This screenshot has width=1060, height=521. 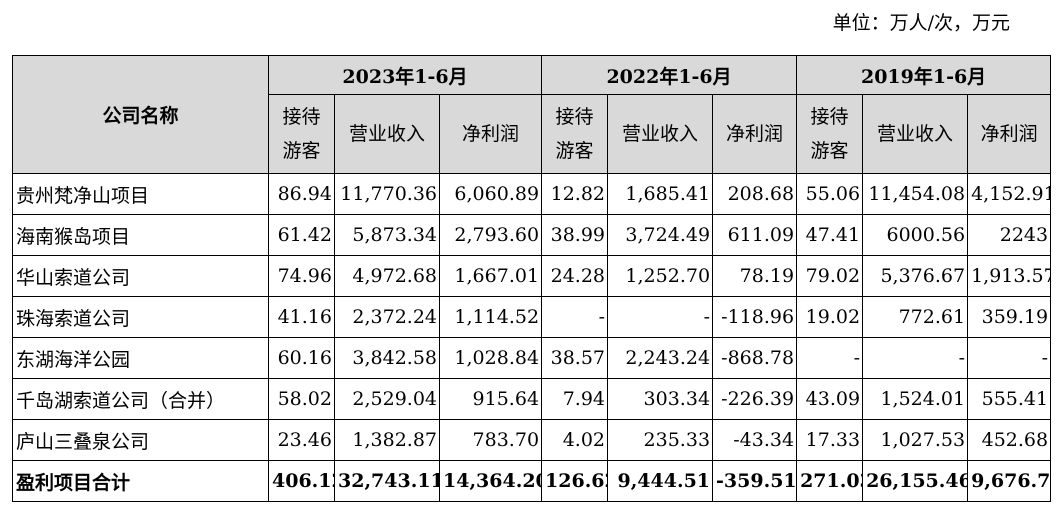 What do you see at coordinates (830, 235) in the screenshot?
I see `value-cell: 47.41` at bounding box center [830, 235].